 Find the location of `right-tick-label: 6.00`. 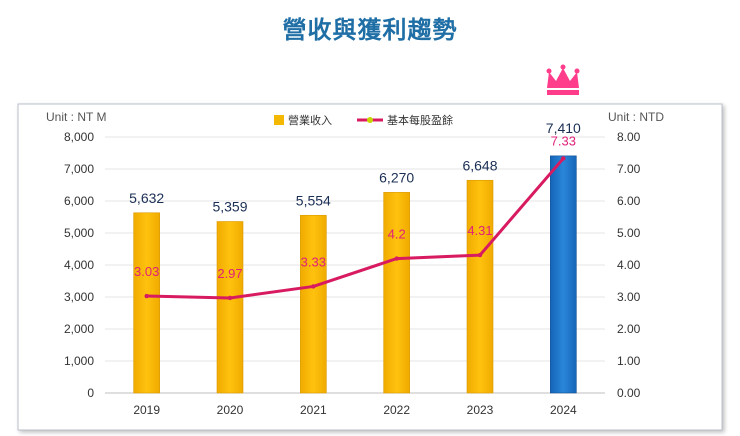

right-tick-label: 6.00 is located at coordinates (629, 201).